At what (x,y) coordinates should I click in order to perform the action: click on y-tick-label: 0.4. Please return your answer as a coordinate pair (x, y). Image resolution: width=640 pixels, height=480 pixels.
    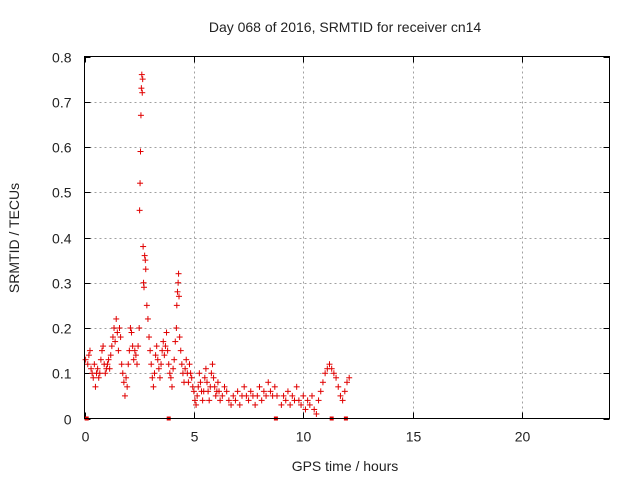
    Looking at the image, I should click on (62, 239).